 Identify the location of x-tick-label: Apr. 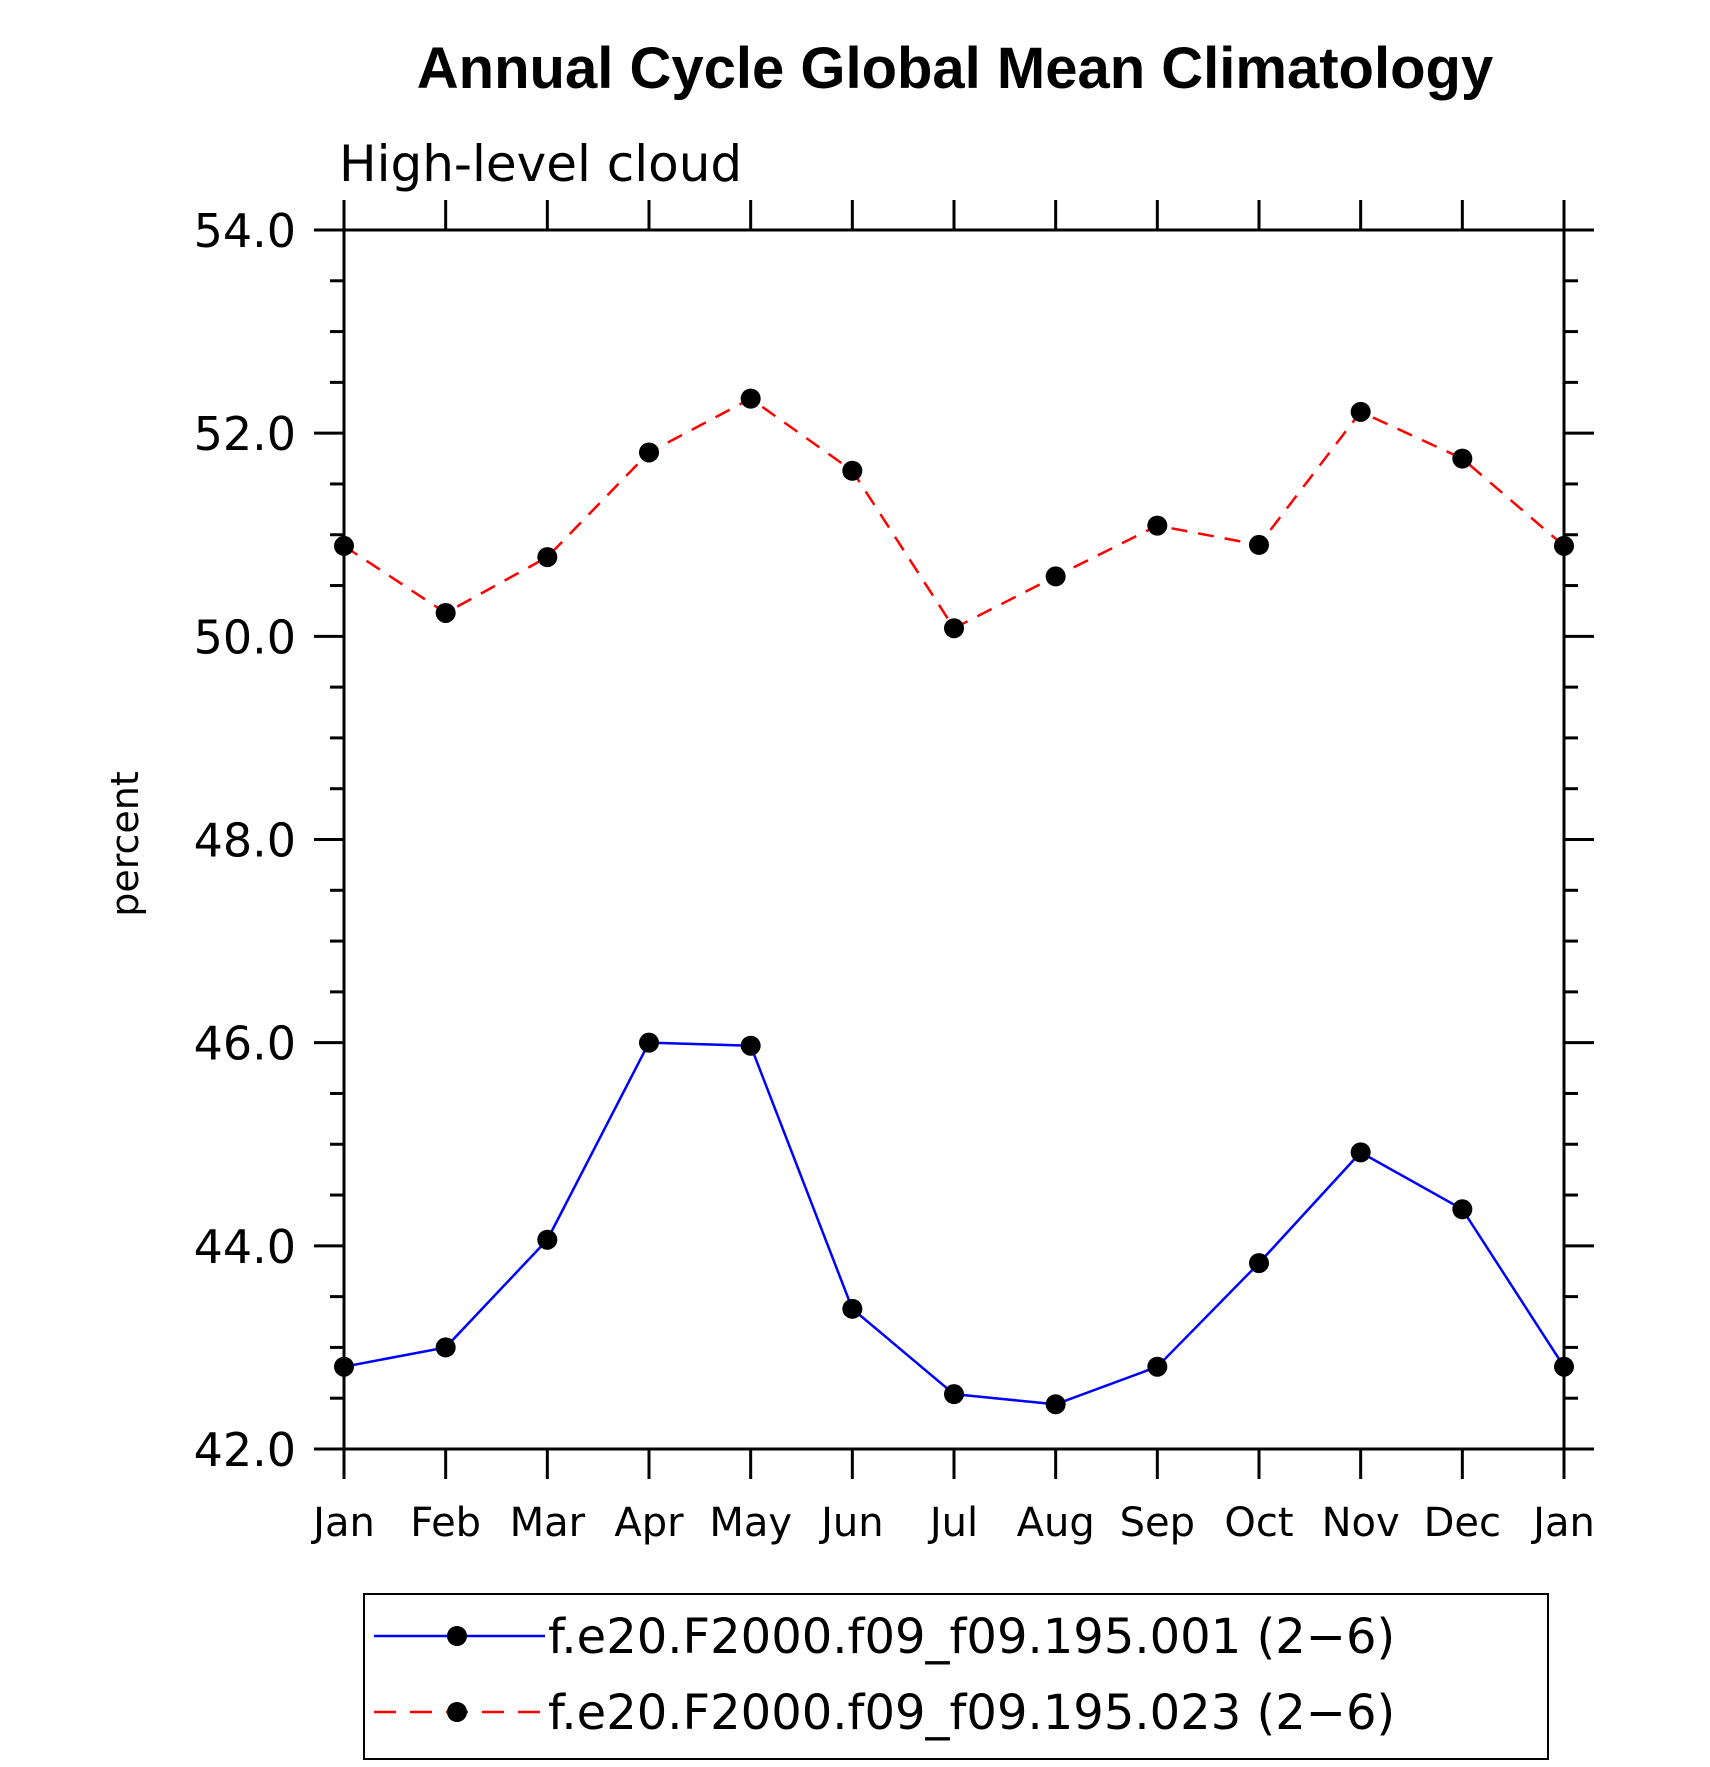
(649, 1523).